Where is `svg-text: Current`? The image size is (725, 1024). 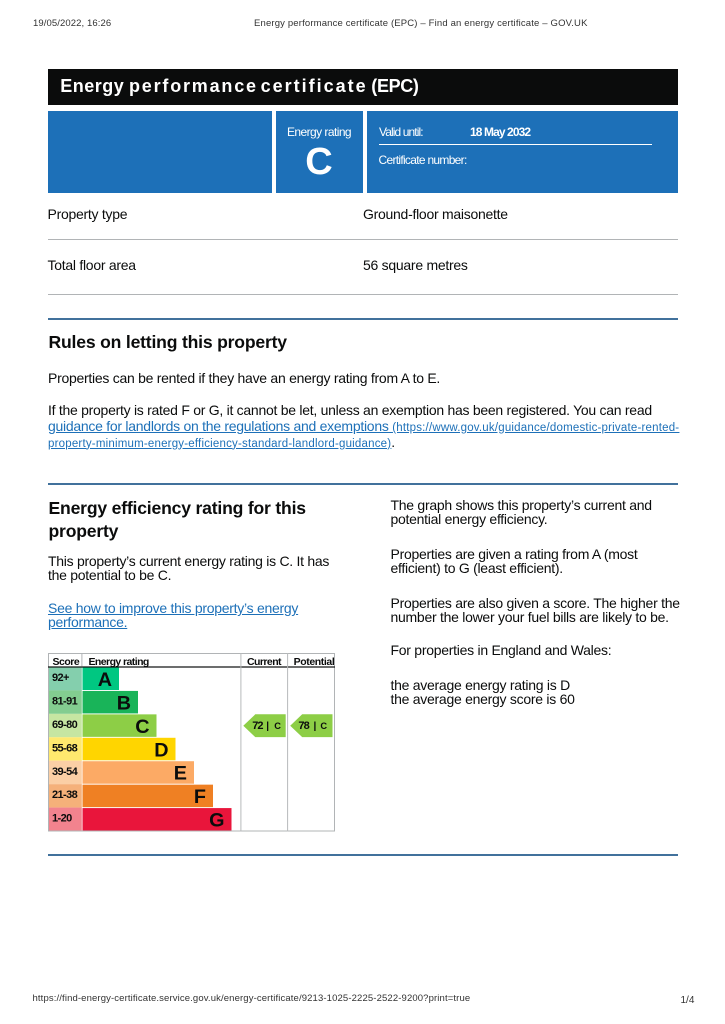
svg-text: Current is located at coordinates (264, 662).